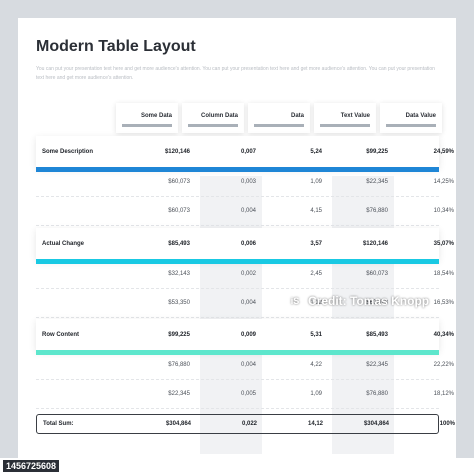 This screenshot has width=474, height=475. Describe the element at coordinates (316, 152) in the screenshot. I see `table-cell: 5,24` at that location.